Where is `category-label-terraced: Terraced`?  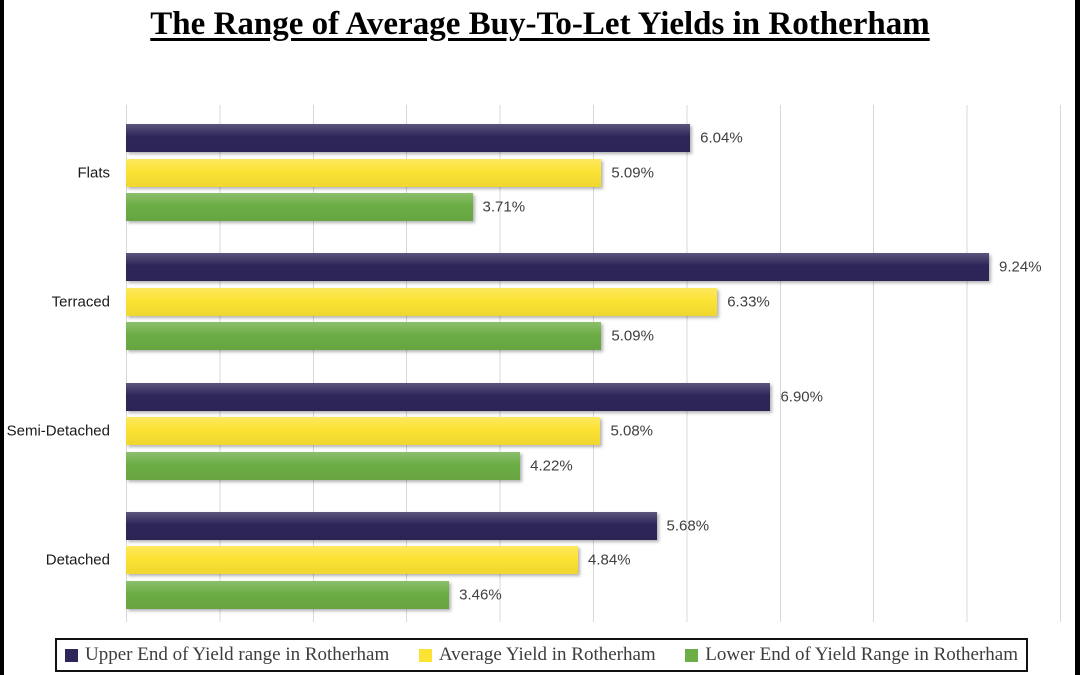 category-label-terraced: Terraced is located at coordinates (80, 302).